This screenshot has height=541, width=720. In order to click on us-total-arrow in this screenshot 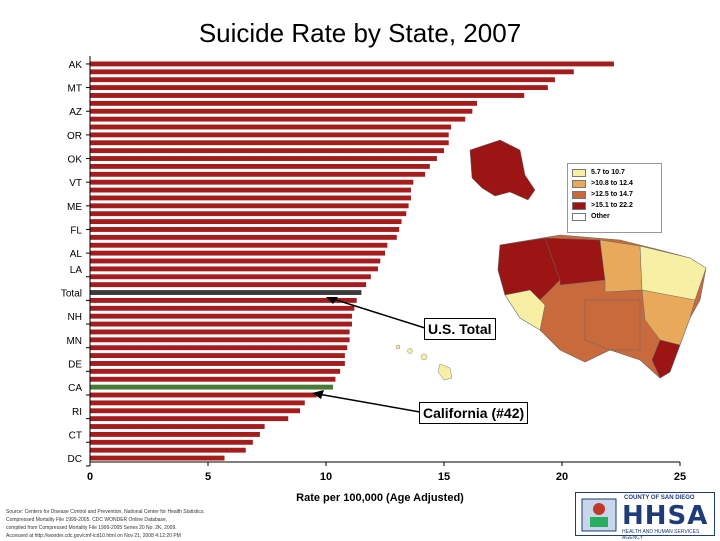, I will do `click(377, 313)`.